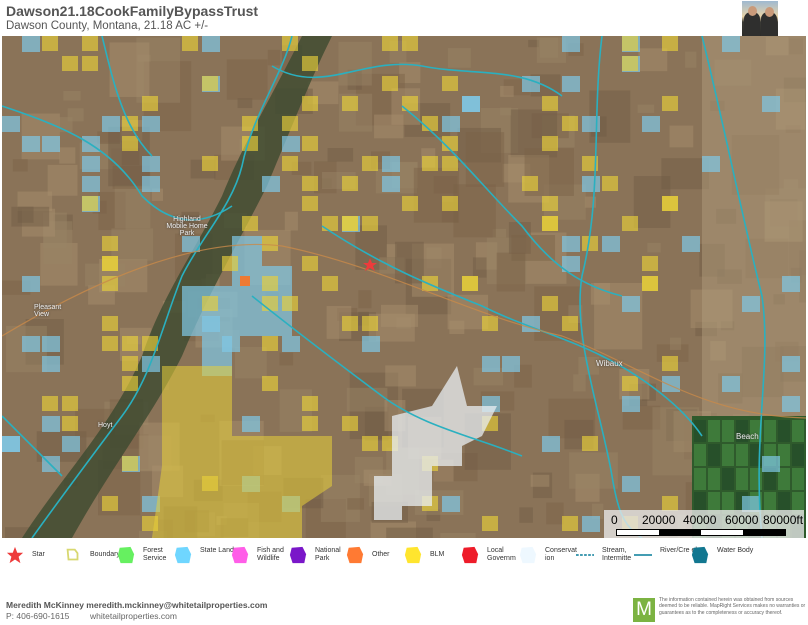  I want to click on legend-label: Water Body, so click(735, 550).